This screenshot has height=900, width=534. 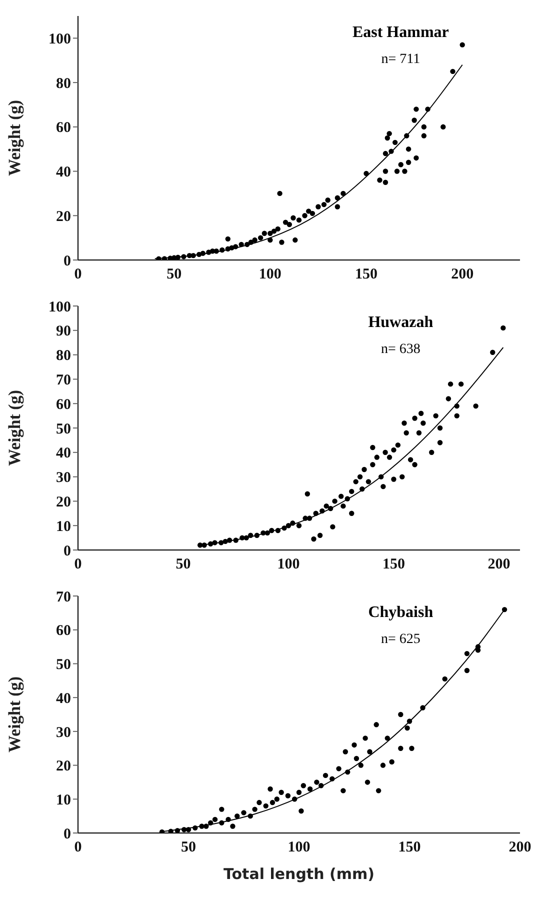 I want to click on y-tick-label: 90, so click(x=63, y=332).